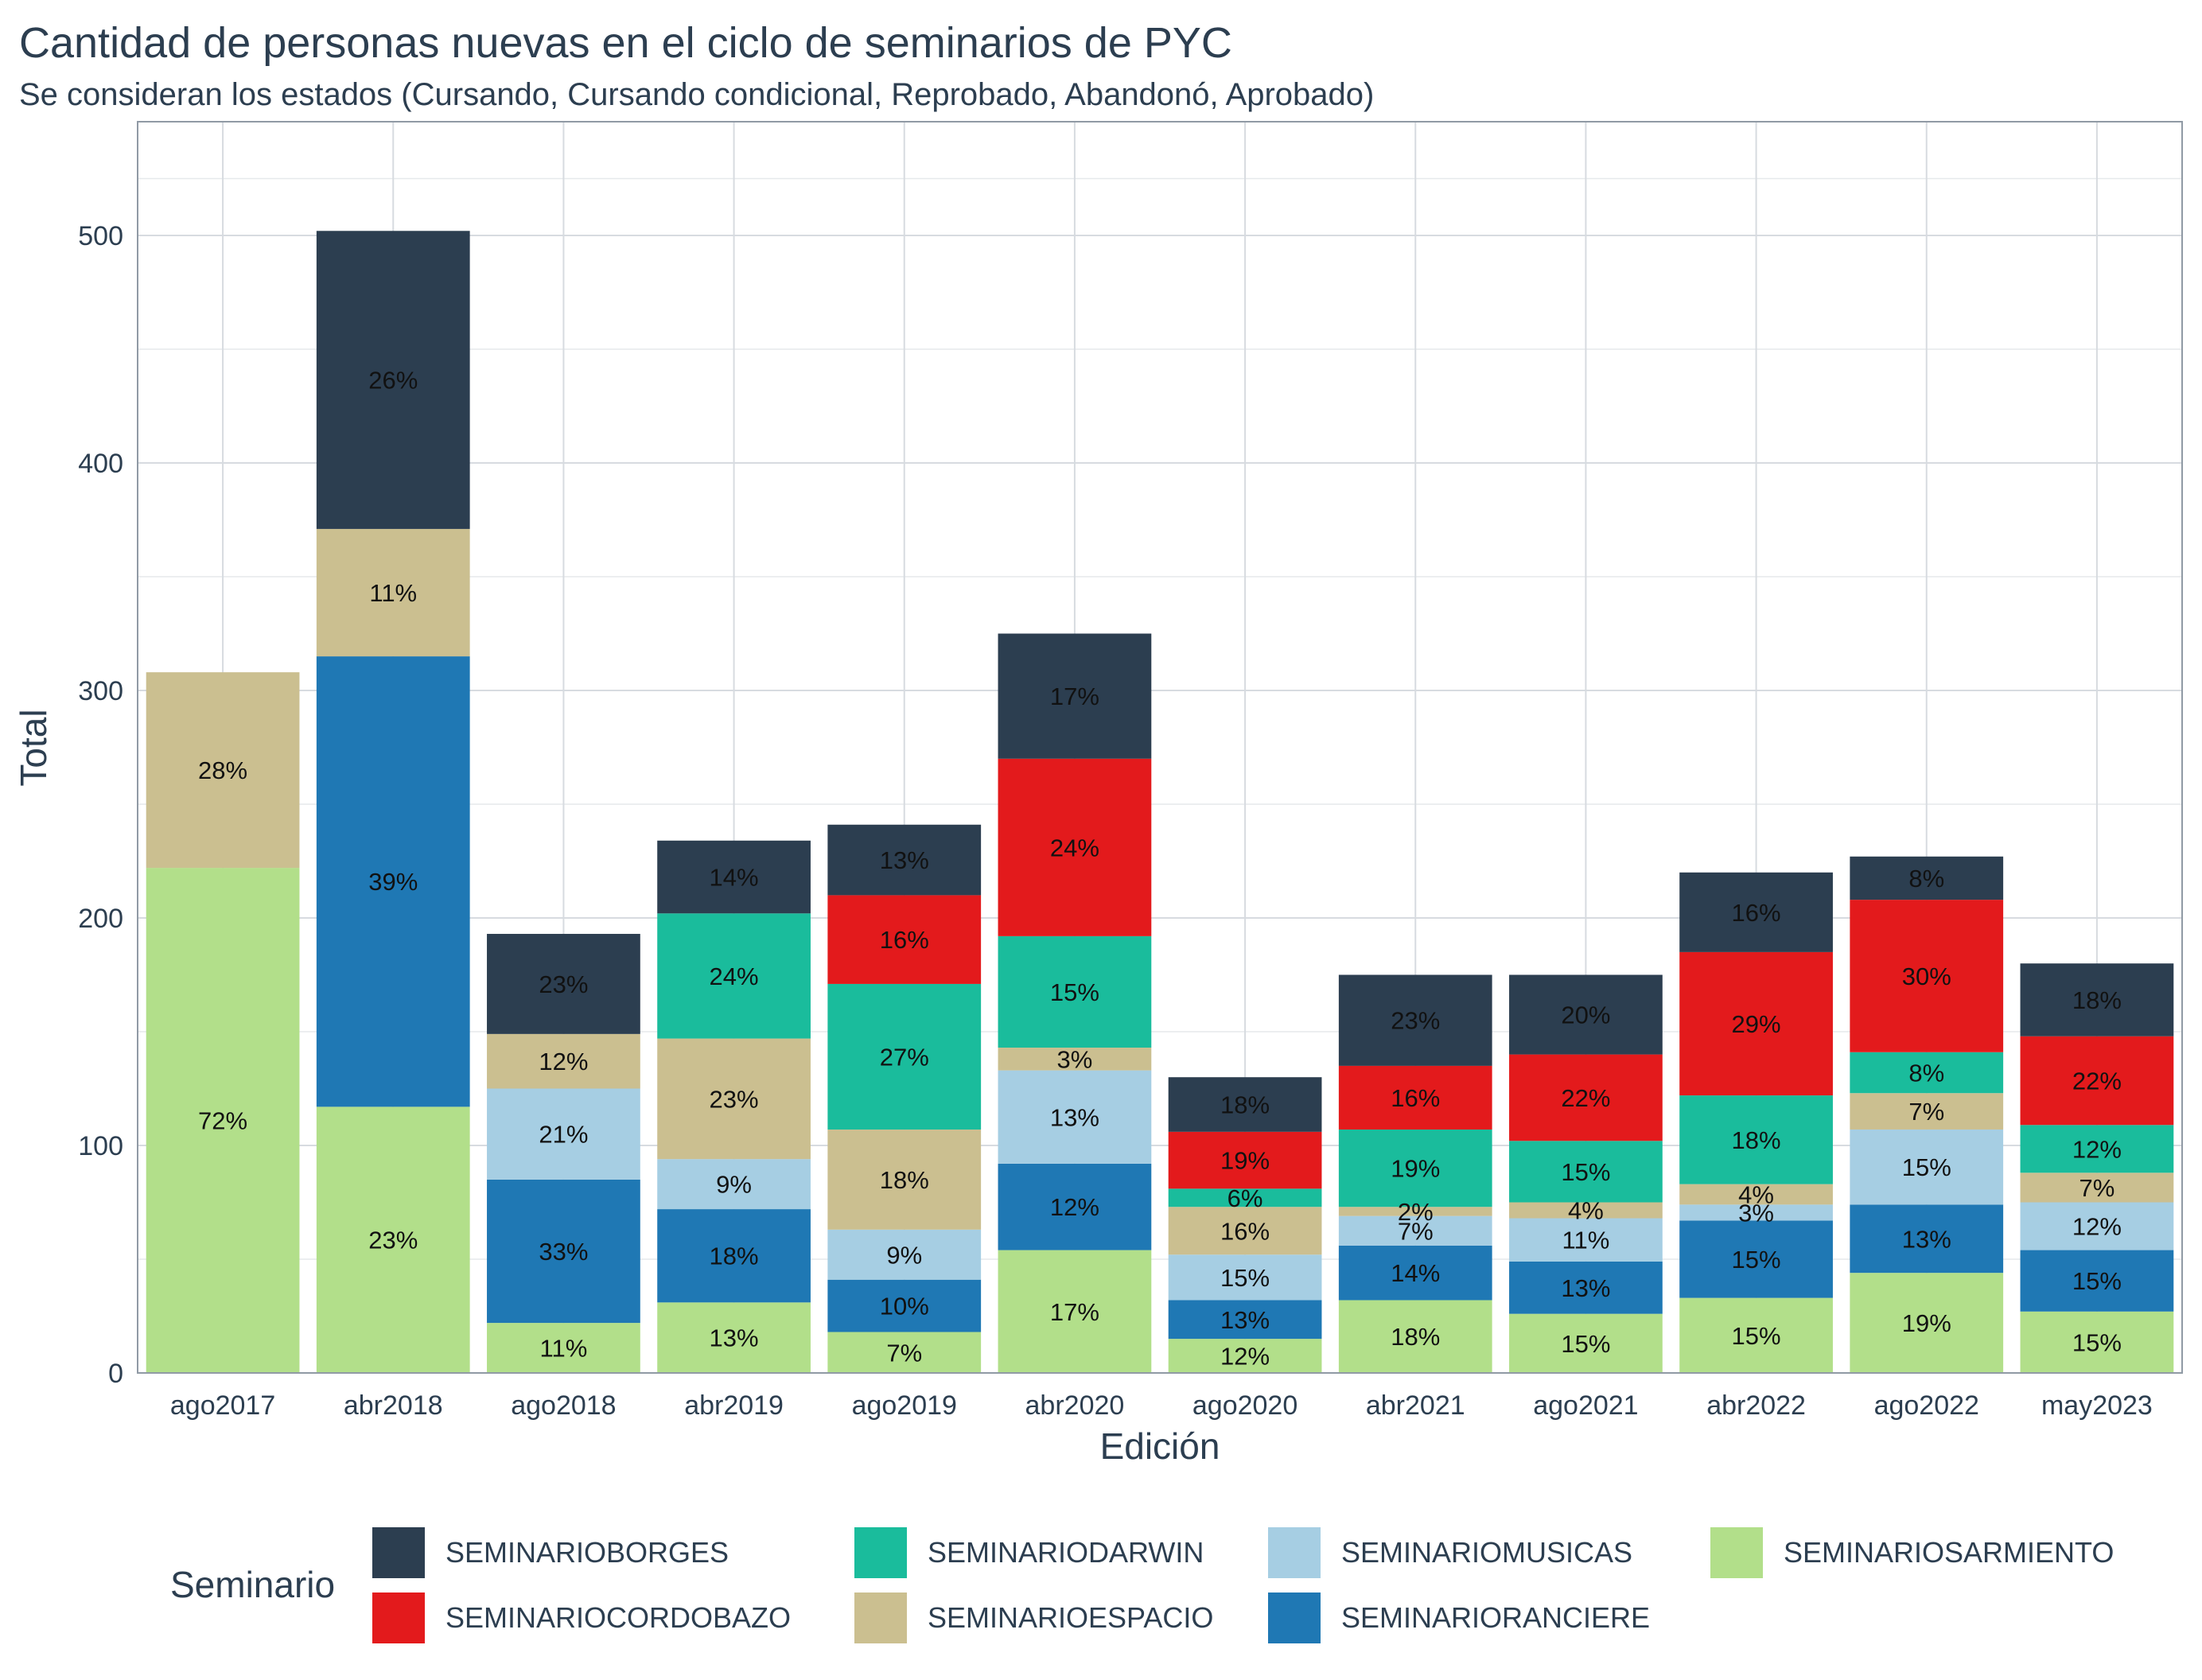 Image resolution: width=2202 pixels, height=1680 pixels. Describe the element at coordinates (1066, 1552) in the screenshot. I see `legend-label: SEMINARIODARWIN` at that location.